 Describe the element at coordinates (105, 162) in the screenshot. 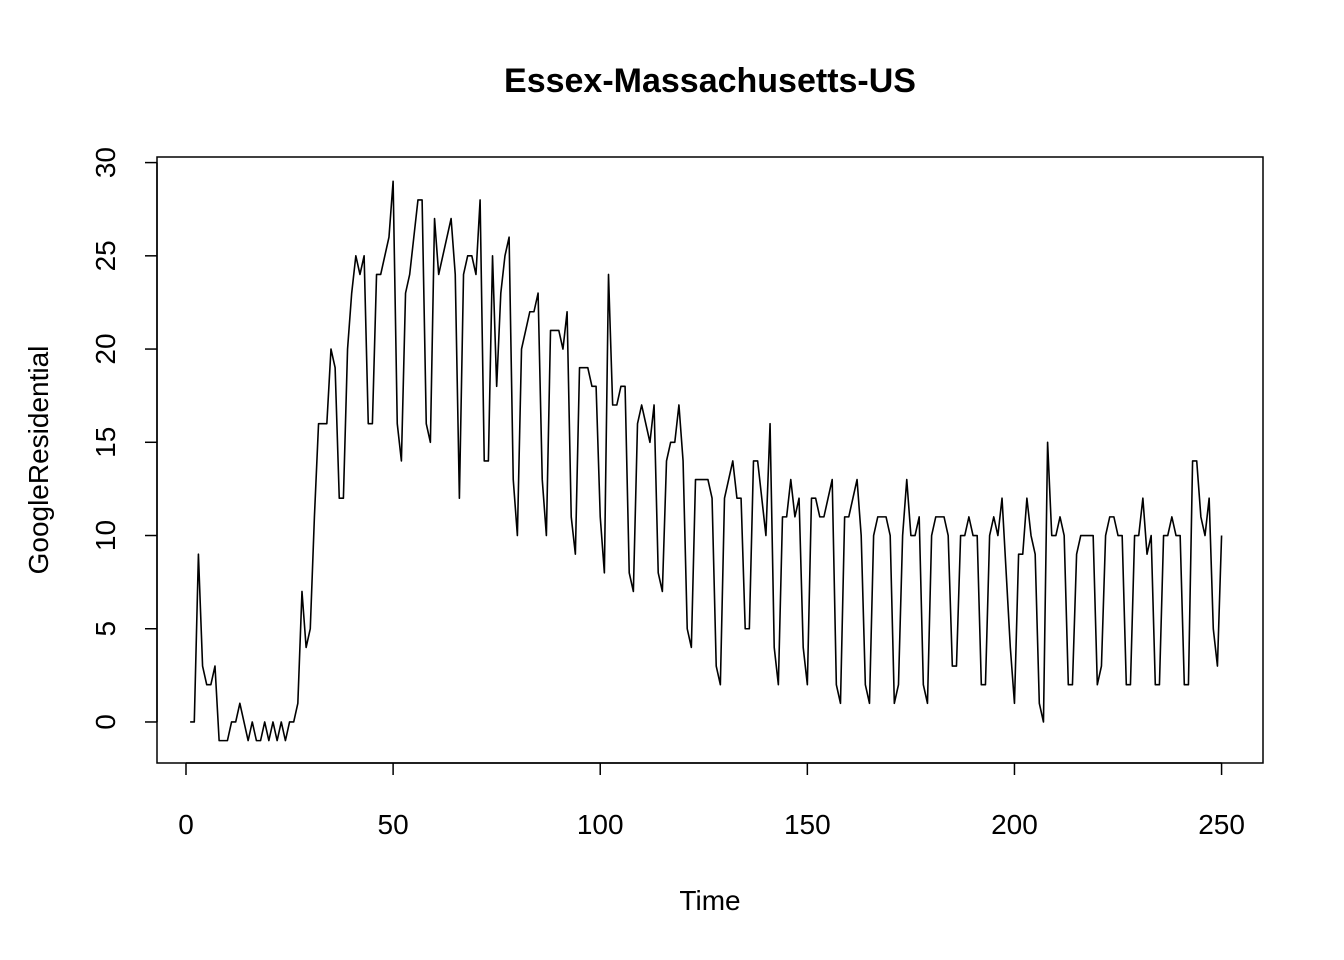

I see `y-tick-label: 30` at that location.